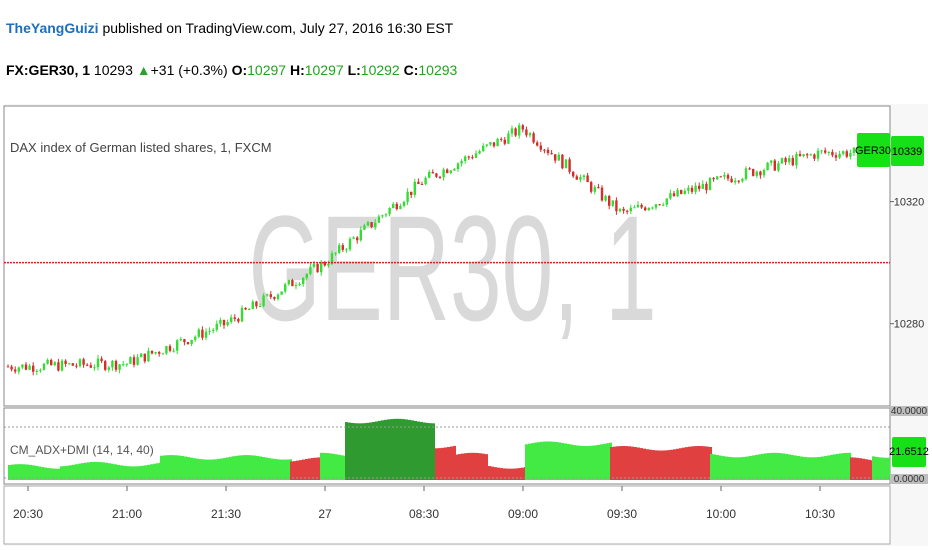 This screenshot has height=550, width=932. What do you see at coordinates (52, 28) in the screenshot?
I see `author-link: TheYangGuizi` at bounding box center [52, 28].